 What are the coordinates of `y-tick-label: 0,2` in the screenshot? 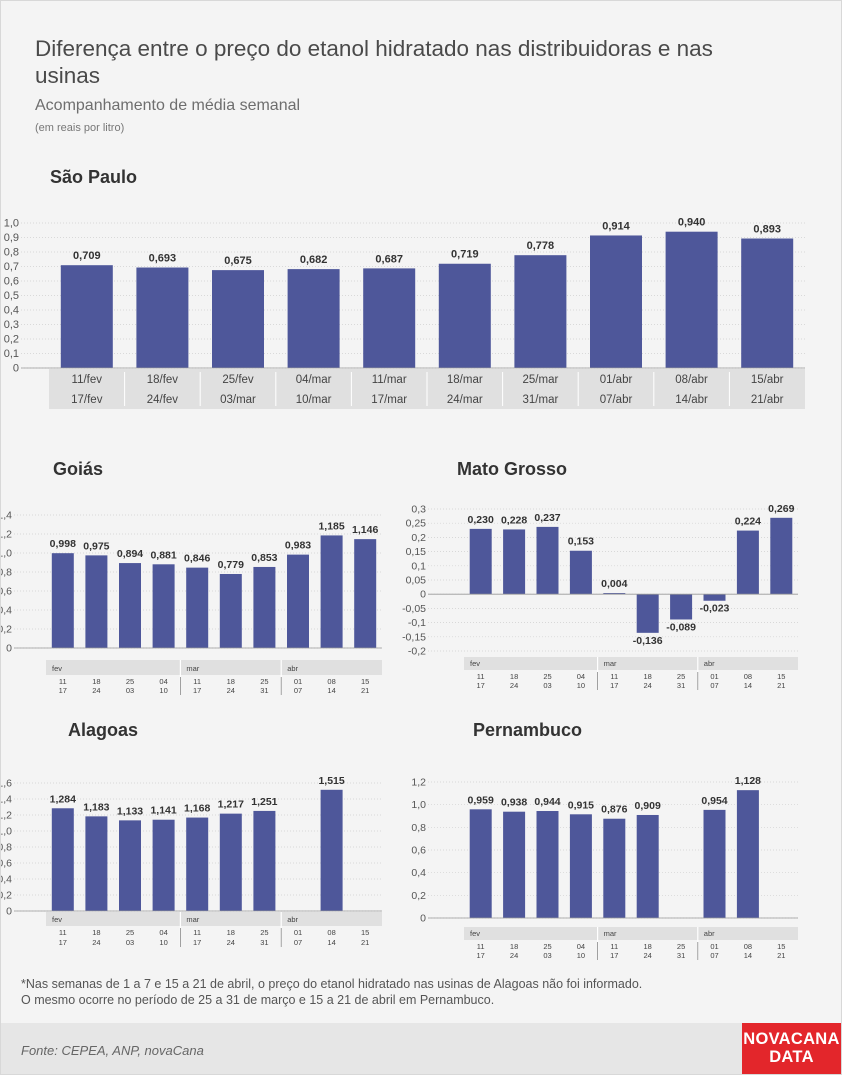 It's located at (6, 630).